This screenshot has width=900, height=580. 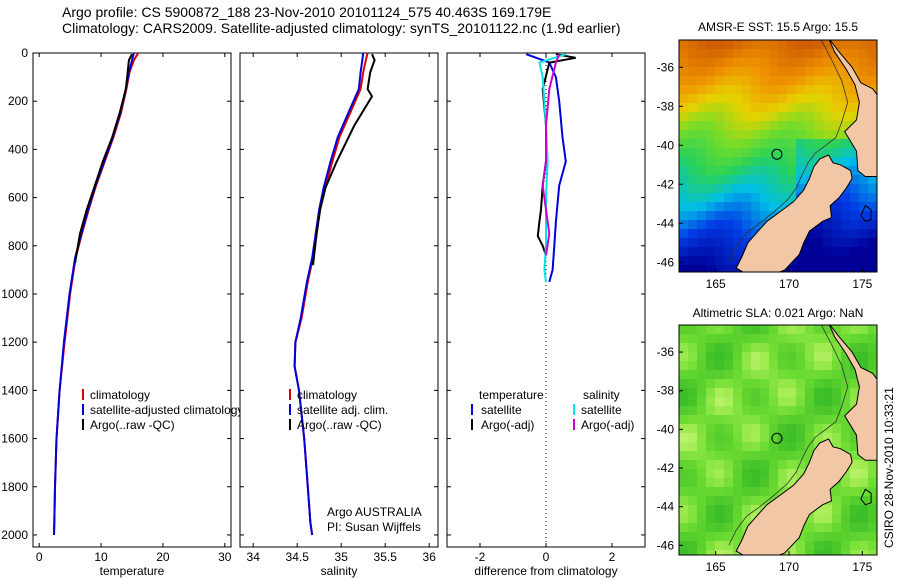 I want to click on temp-xtick-label: 10, so click(x=101, y=557).